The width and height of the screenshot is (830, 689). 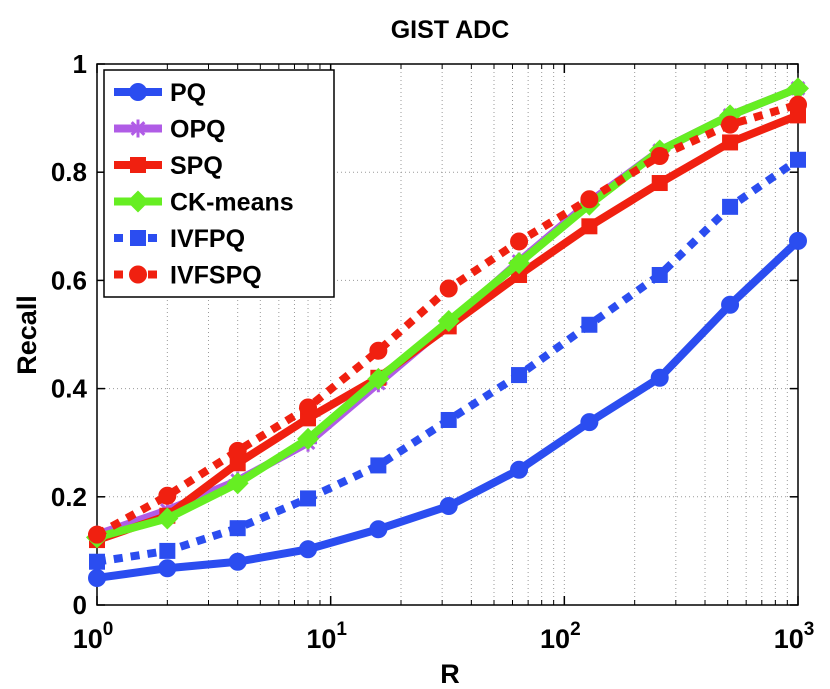 What do you see at coordinates (27, 335) in the screenshot?
I see `y-axis-label: Recall` at bounding box center [27, 335].